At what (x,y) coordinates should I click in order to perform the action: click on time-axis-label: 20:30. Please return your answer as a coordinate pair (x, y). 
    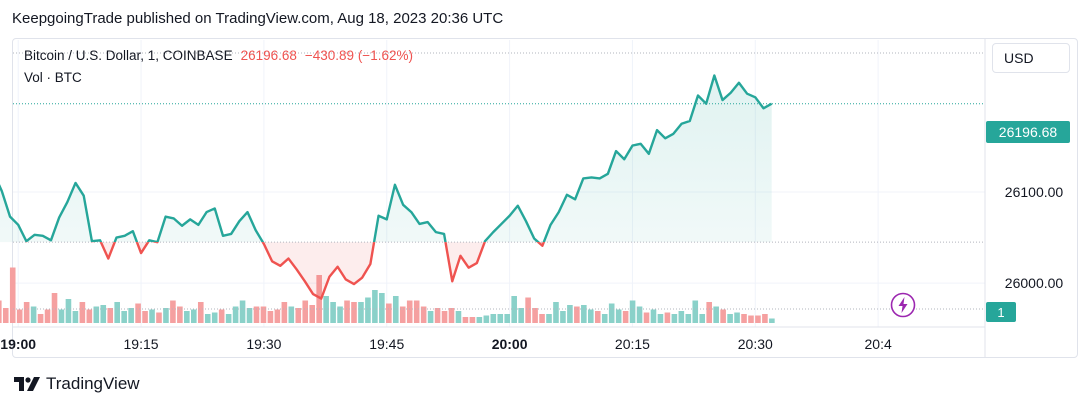
    Looking at the image, I should click on (755, 344).